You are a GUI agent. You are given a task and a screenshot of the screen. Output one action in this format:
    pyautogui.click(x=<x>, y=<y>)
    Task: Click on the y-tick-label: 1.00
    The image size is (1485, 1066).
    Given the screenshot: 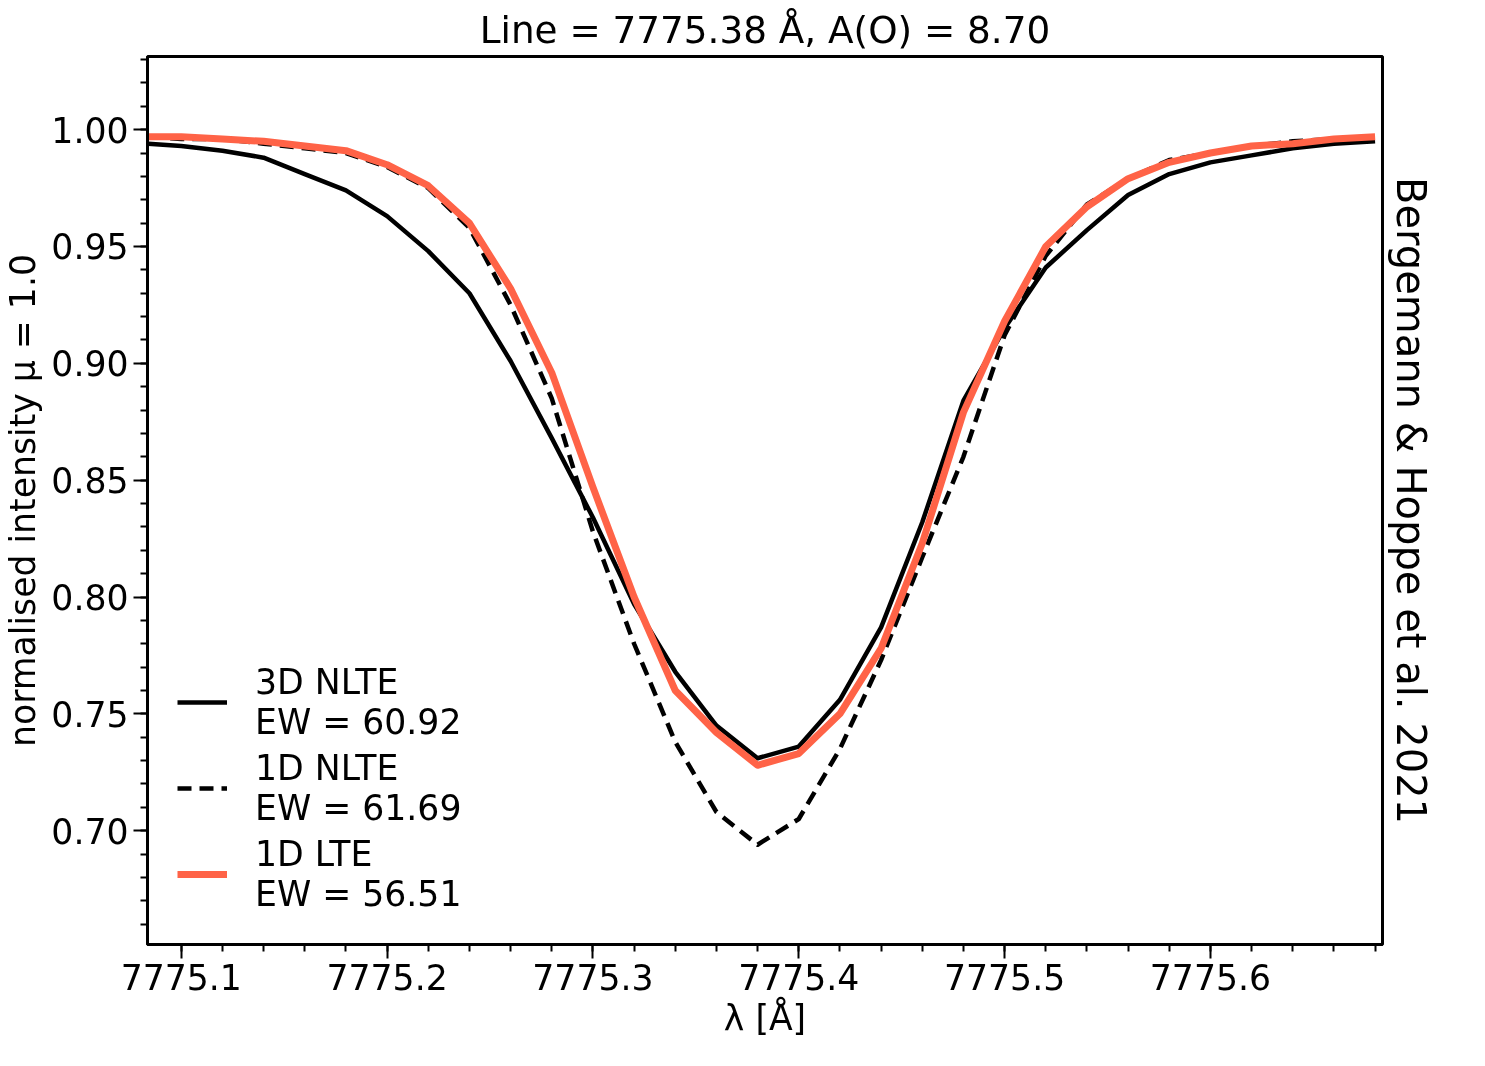 What is the action you would take?
    pyautogui.click(x=90, y=130)
    